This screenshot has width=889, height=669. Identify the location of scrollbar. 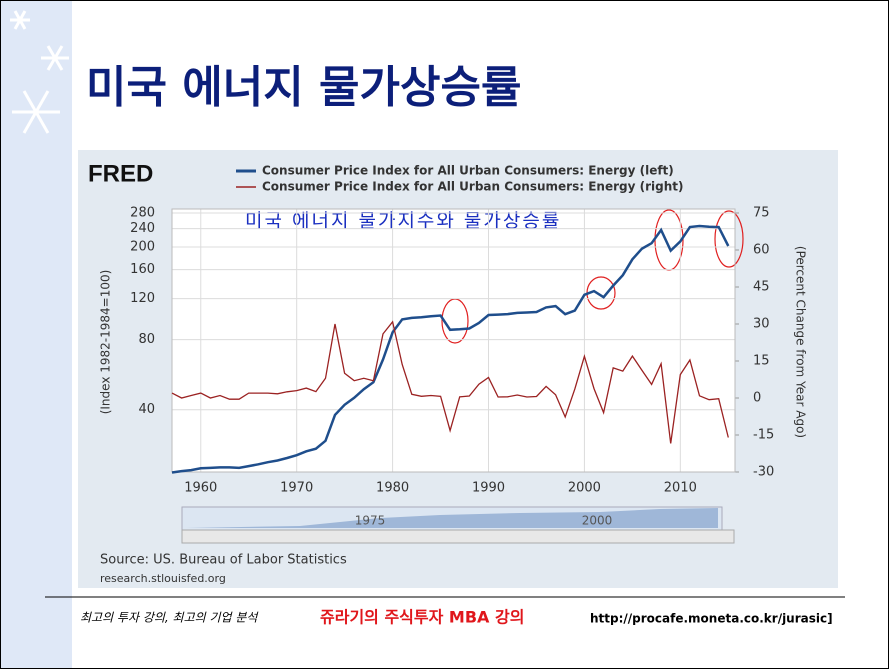
(458, 536).